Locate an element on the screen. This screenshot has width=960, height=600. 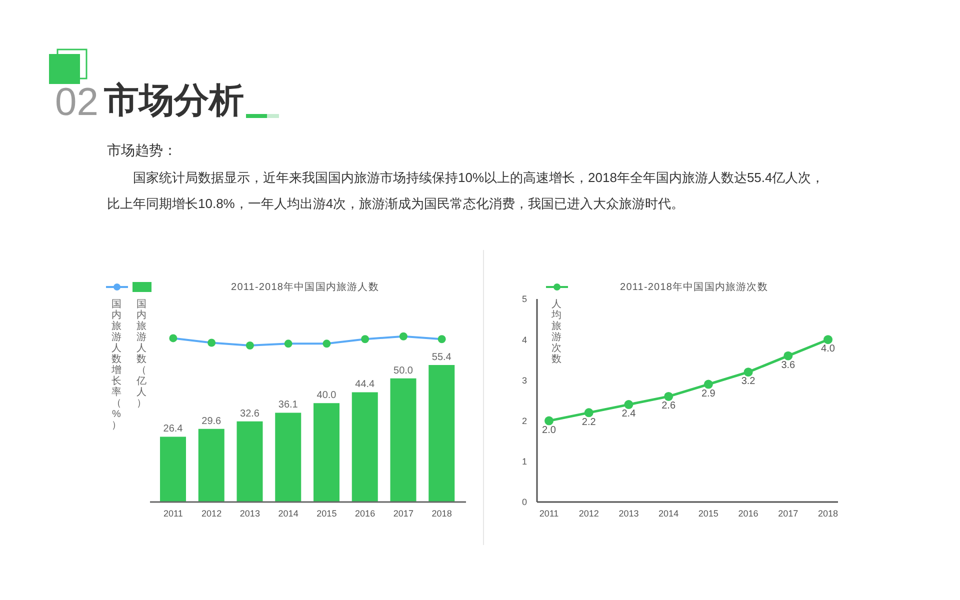
data-label: 44.4 is located at coordinates (365, 384).